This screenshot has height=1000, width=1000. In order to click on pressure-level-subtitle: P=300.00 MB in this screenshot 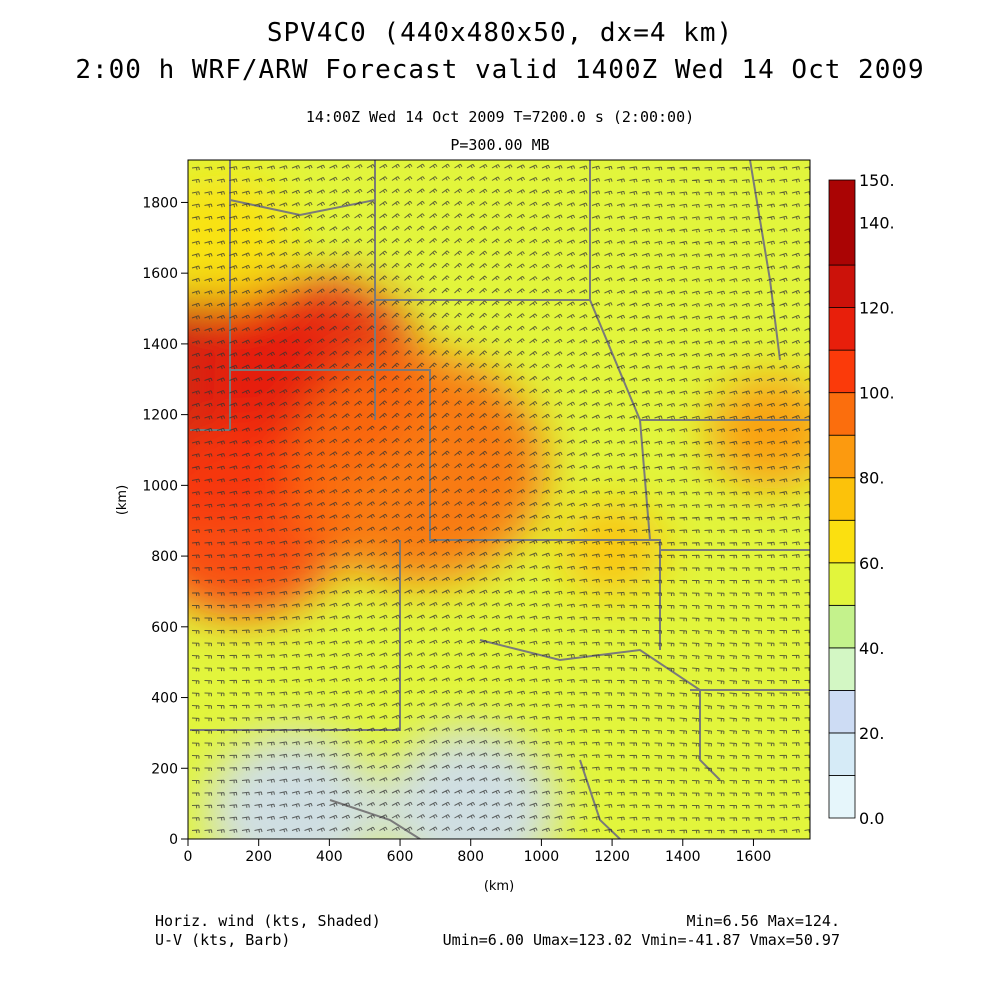, I will do `click(500, 145)`.